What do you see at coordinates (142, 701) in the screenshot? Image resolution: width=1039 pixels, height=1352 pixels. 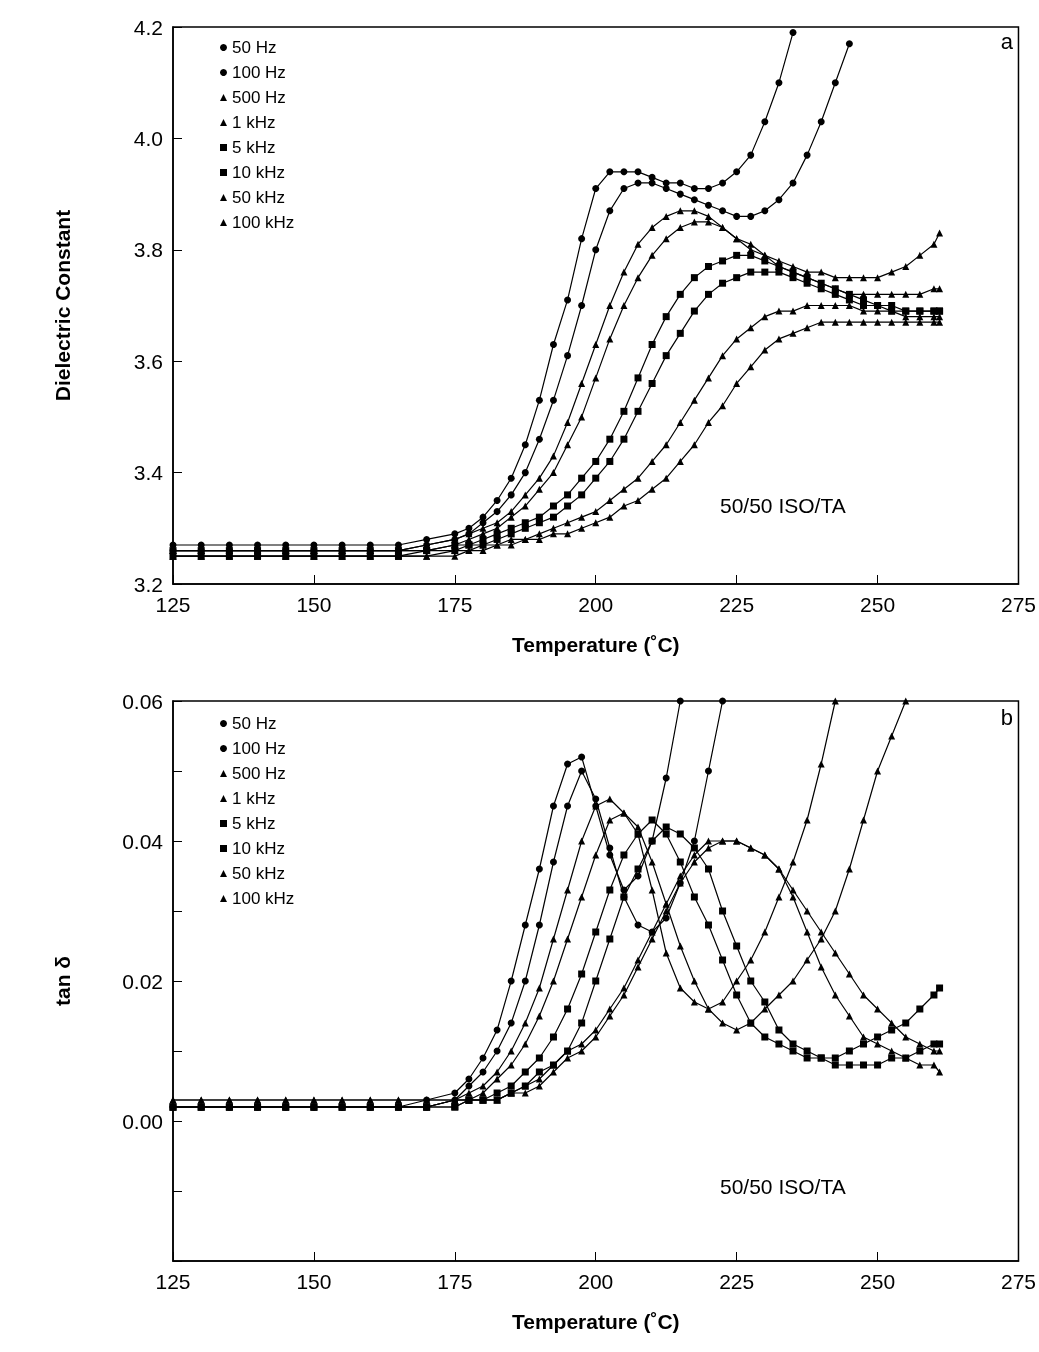 I see `y-tick-label: 0.06` at bounding box center [142, 701].